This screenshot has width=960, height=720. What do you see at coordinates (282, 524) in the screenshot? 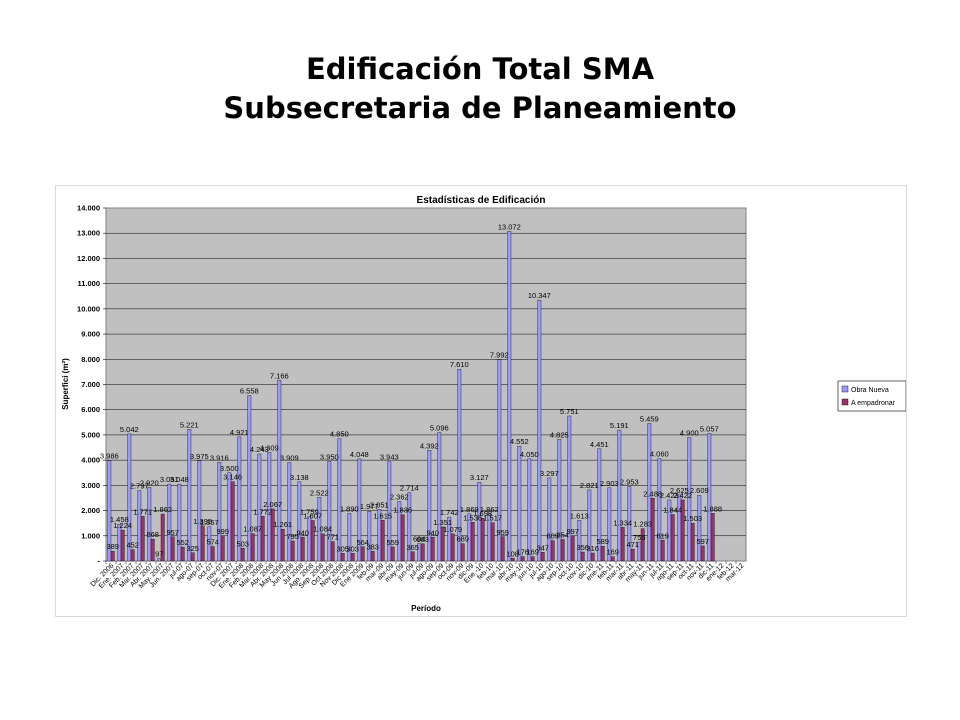
I see `data-label-a-empadronar: 1.261` at bounding box center [282, 524].